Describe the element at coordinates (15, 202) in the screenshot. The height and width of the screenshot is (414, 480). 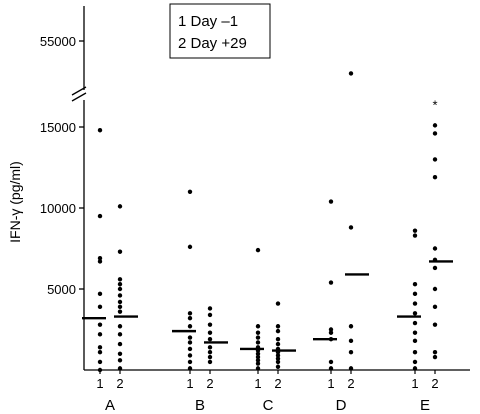
I see `y-axis-label: IFN-γ (pg/ml)` at that location.